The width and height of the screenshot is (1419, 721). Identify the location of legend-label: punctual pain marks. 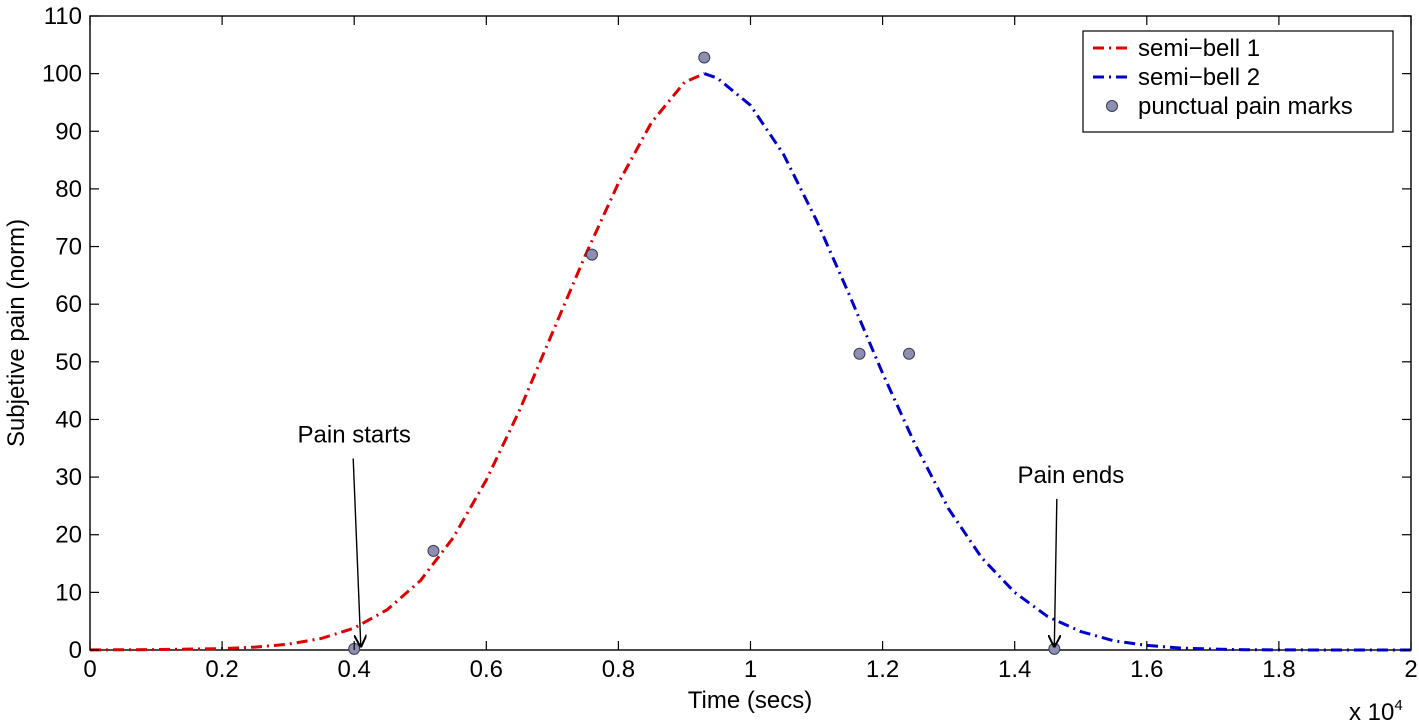
(1245, 106).